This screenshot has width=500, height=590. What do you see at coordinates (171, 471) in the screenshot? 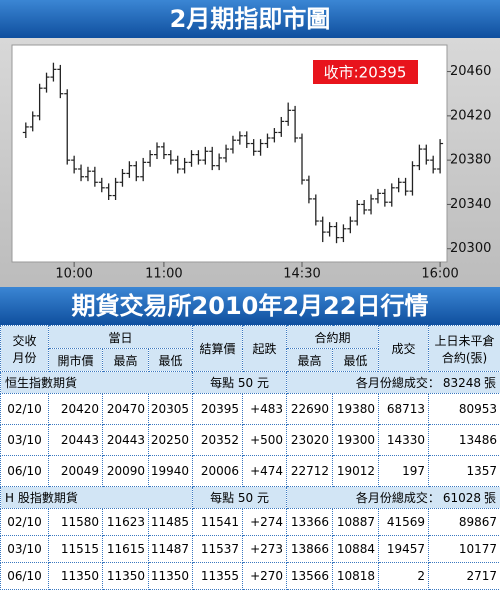
I see `data-cell: 19940` at bounding box center [171, 471].